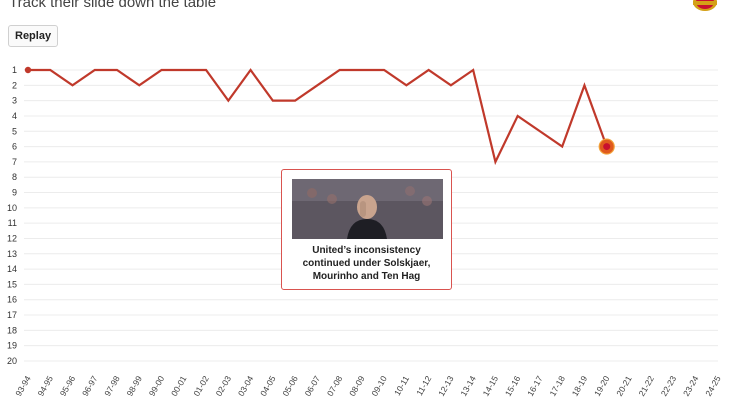 The width and height of the screenshot is (735, 400). I want to click on y-tick-label: 3, so click(14, 101).